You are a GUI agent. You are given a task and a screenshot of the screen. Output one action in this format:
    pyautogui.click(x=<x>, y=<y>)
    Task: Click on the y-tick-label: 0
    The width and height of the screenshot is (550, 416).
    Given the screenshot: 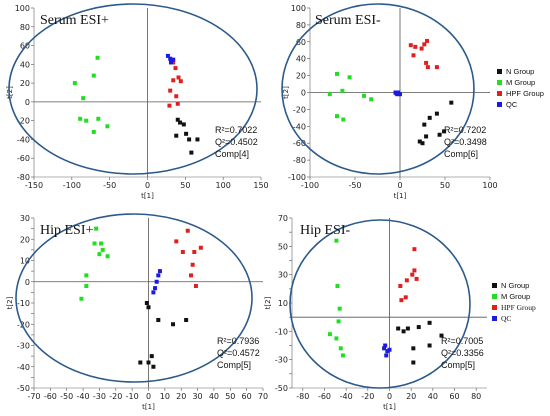 What is the action you would take?
    pyautogui.click(x=27, y=282)
    